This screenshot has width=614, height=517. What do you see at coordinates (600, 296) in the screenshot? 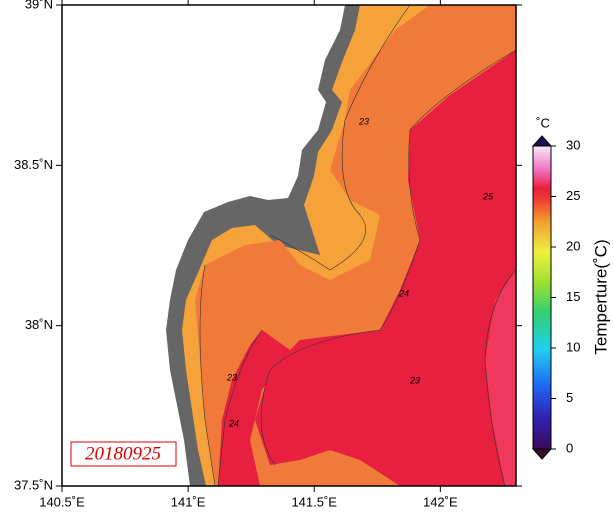
I see `colorbar-title: Temperture(˚C)` at bounding box center [600, 296].